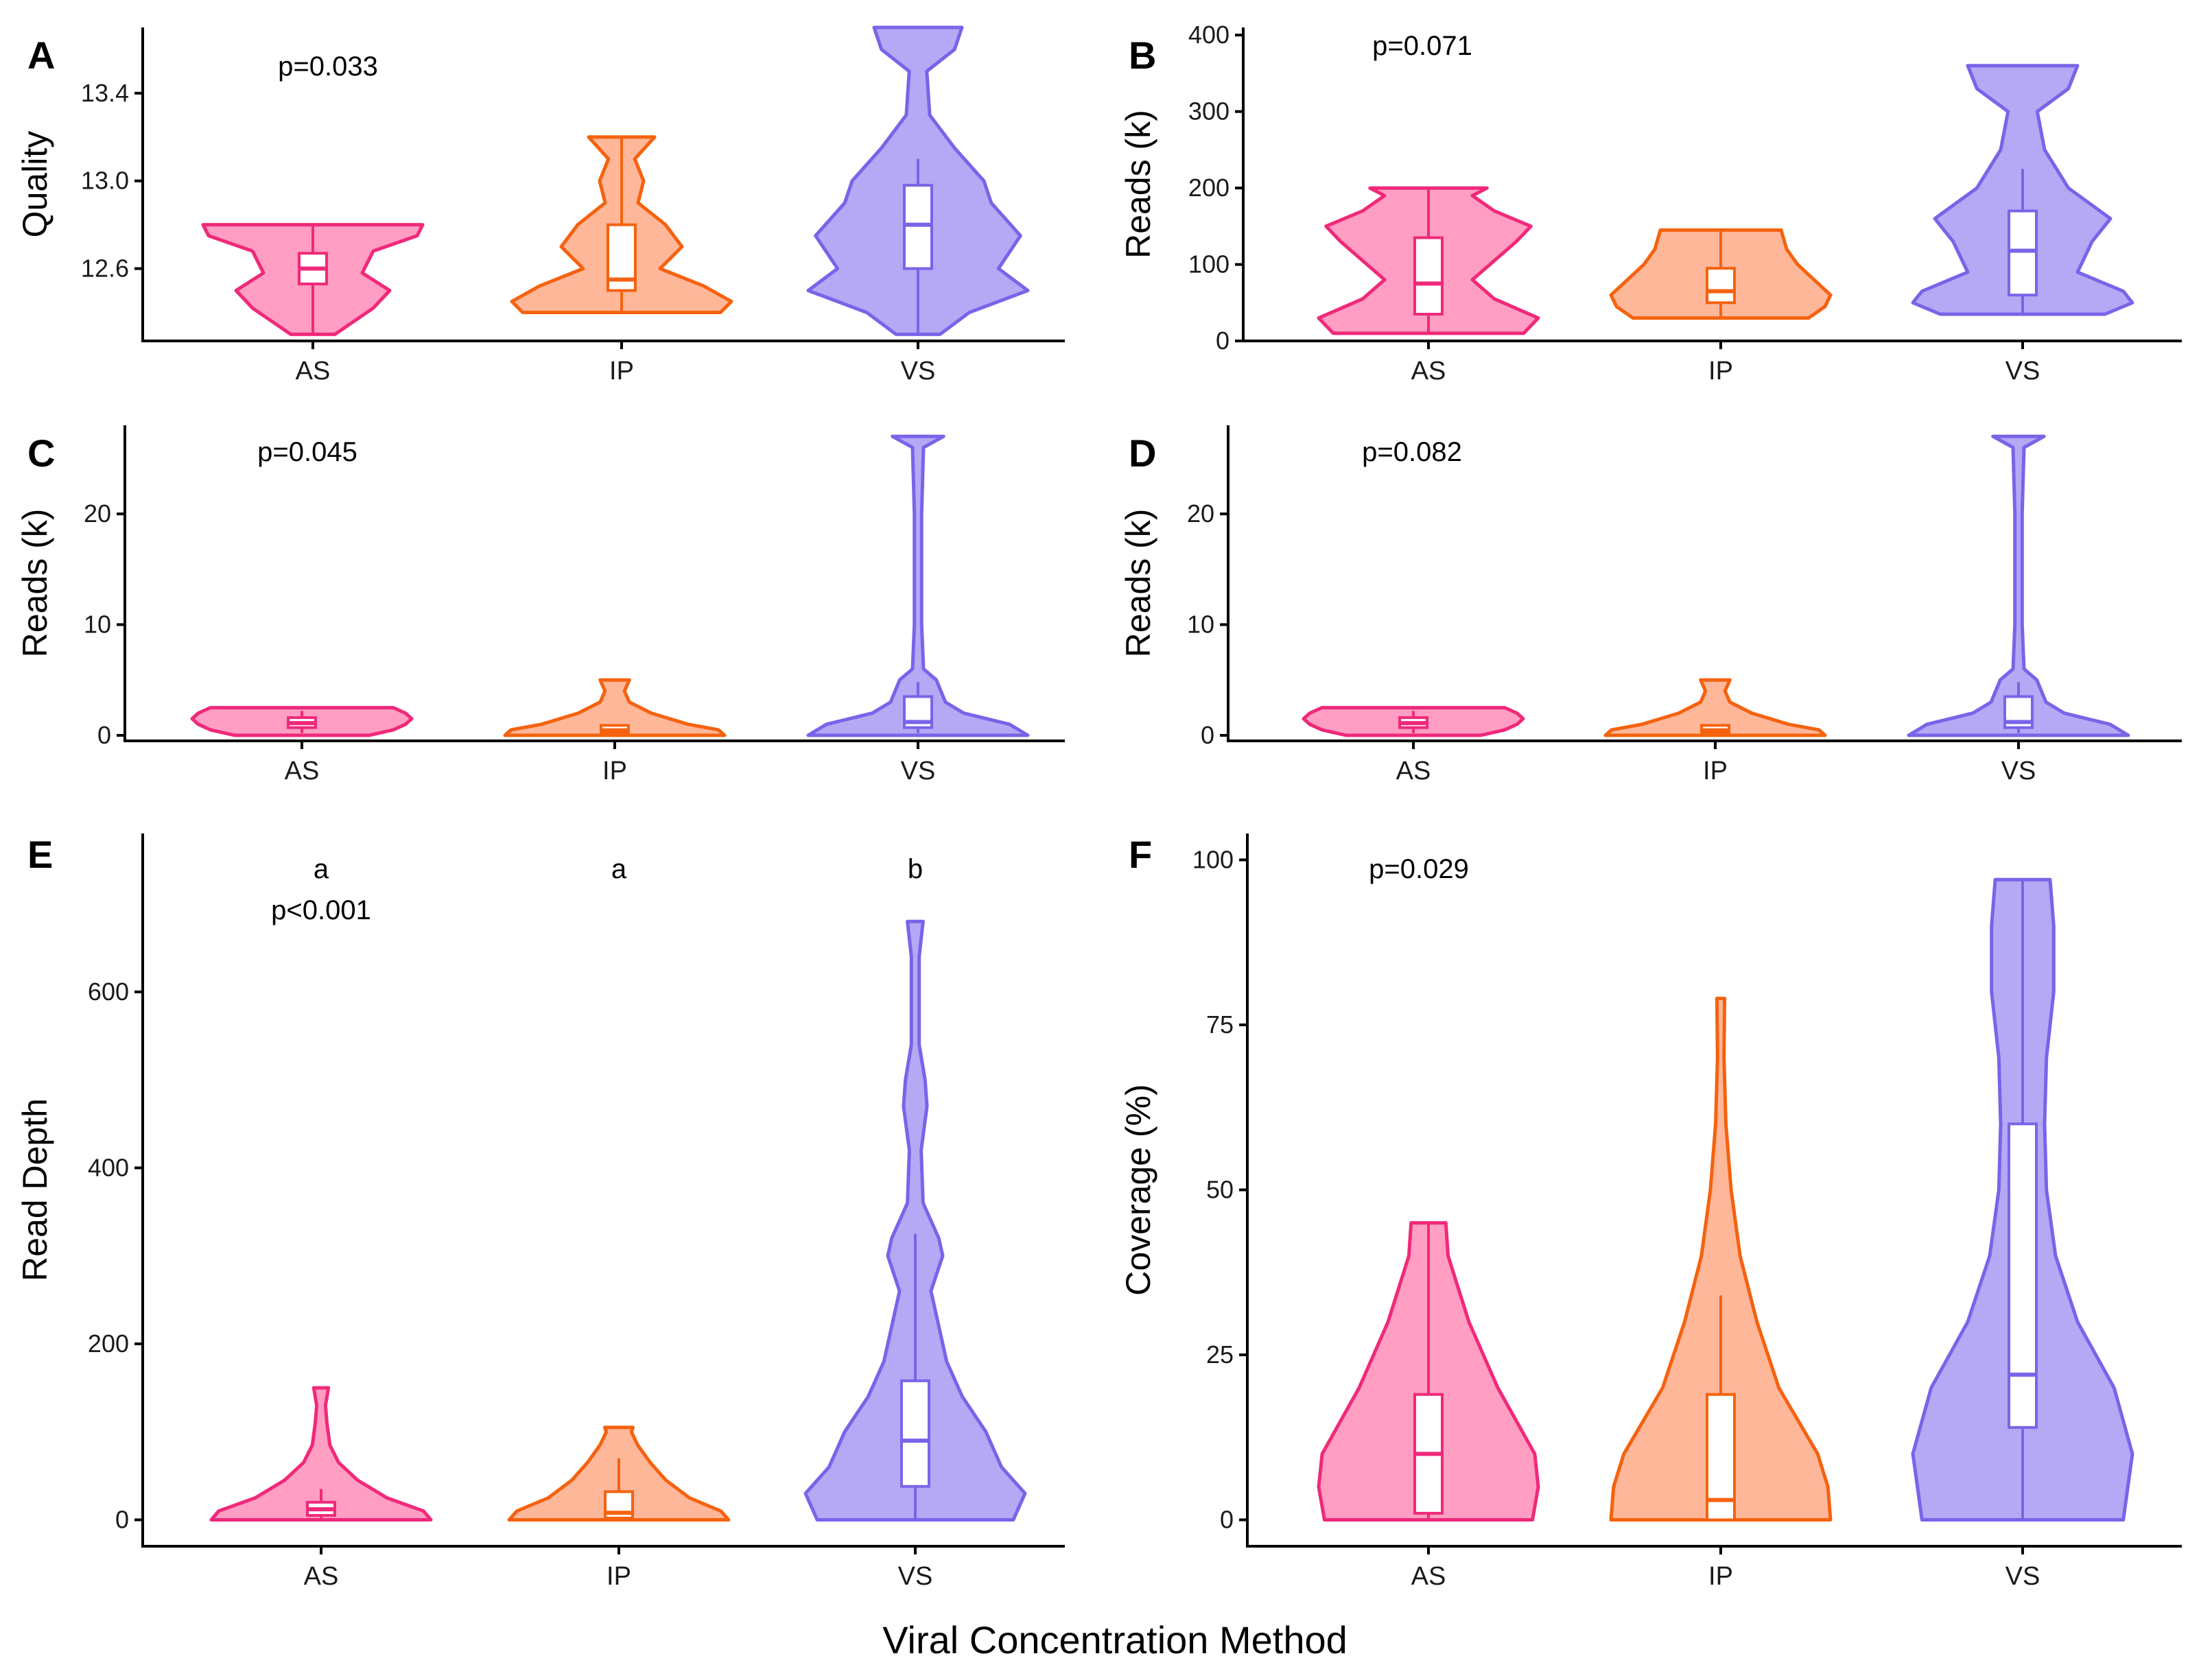 The height and width of the screenshot is (1680, 2212). Describe the element at coordinates (302, 771) in the screenshot. I see `panel-c-x-tick-label-as: AS` at that location.